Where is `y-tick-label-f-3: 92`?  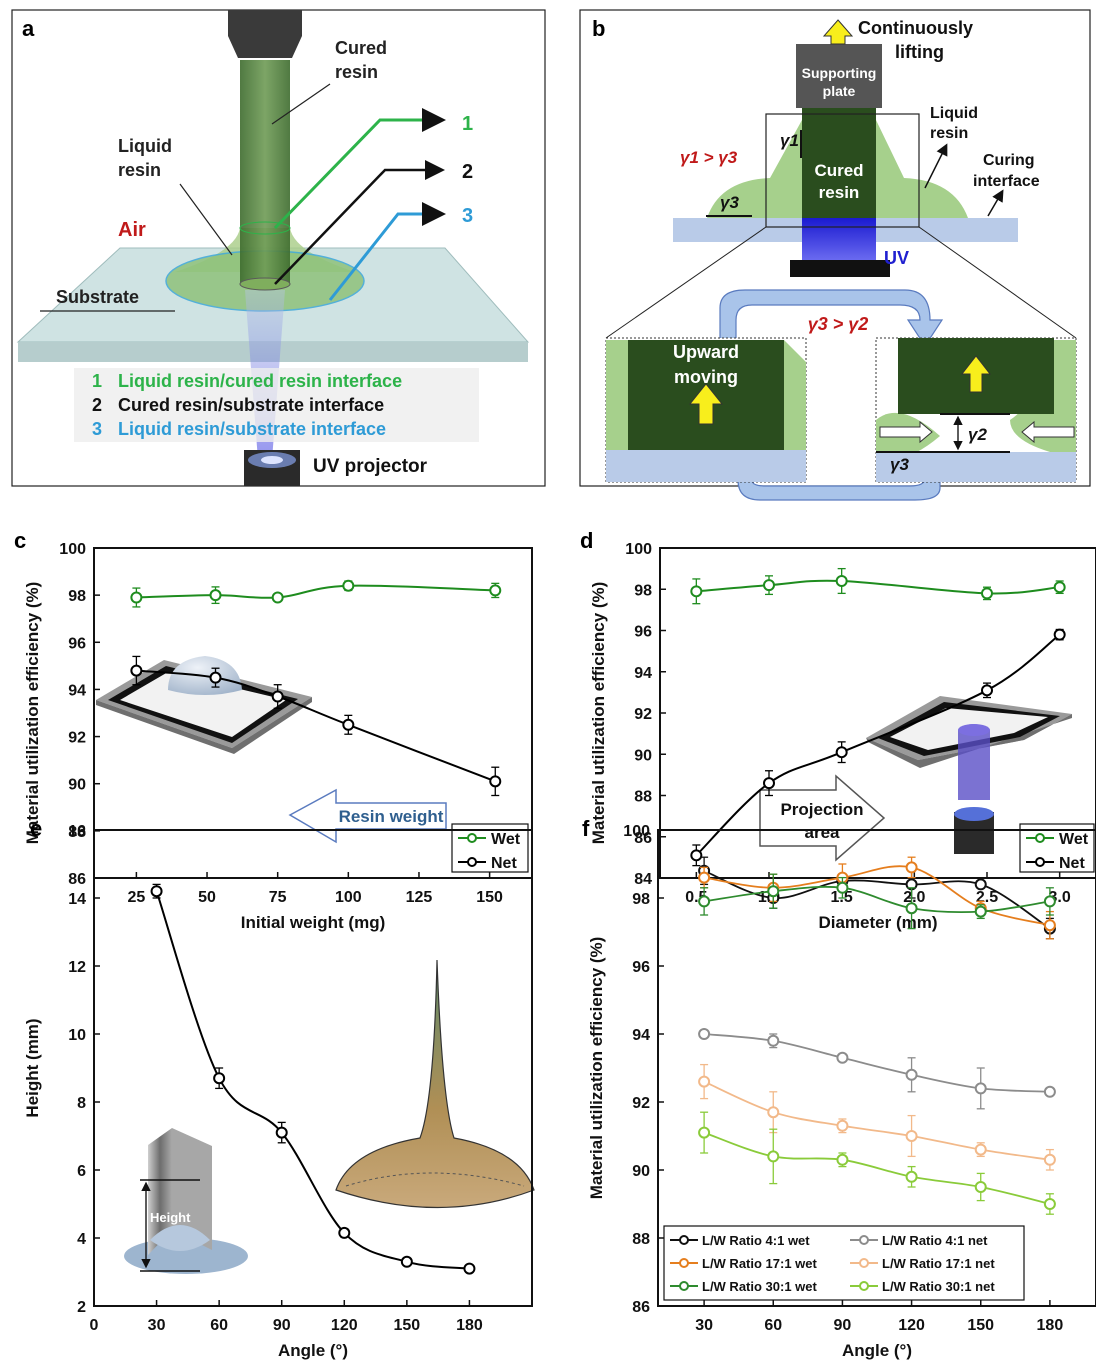
y-tick-label-f-3: 92 is located at coordinates (641, 1103).